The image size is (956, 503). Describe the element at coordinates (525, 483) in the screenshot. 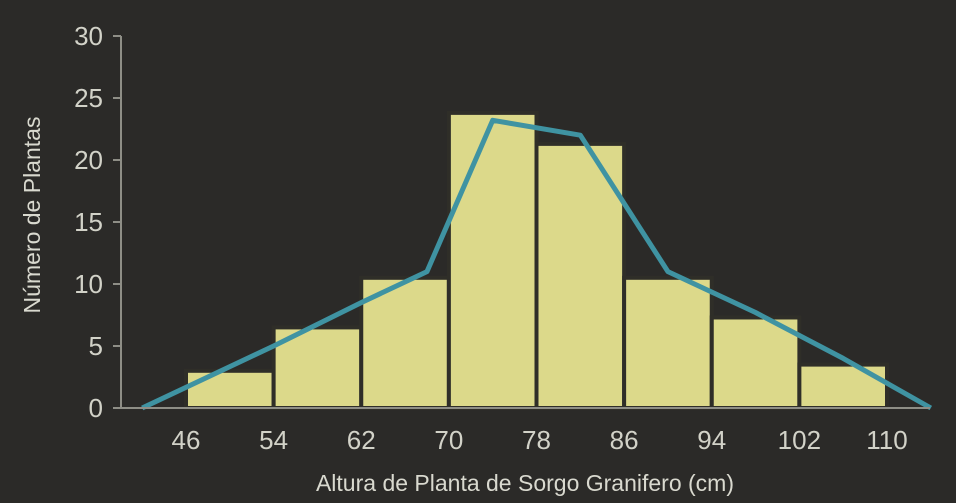

I see `x-axis-title: Altura de Planta de Sorgo Granifero (cm)` at that location.